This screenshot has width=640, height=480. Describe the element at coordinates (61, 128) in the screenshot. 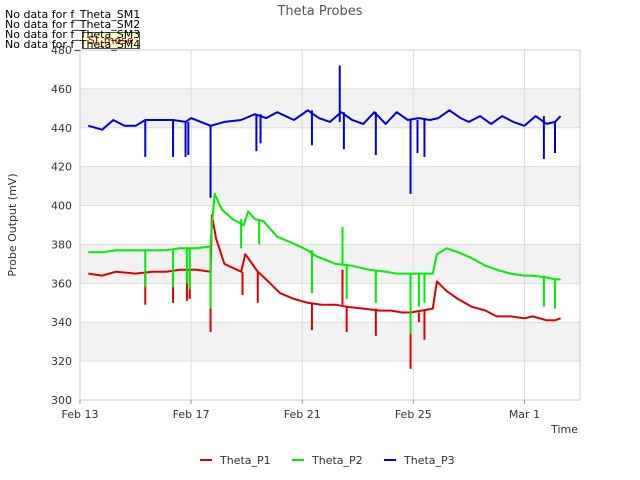

I see `y-tick-label: 440` at that location.